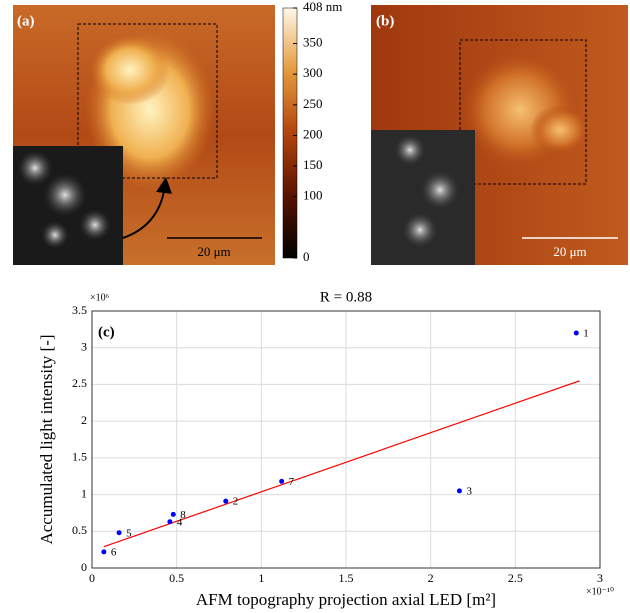 The width and height of the screenshot is (630, 613). I want to click on panel-label: (a), so click(26, 21).